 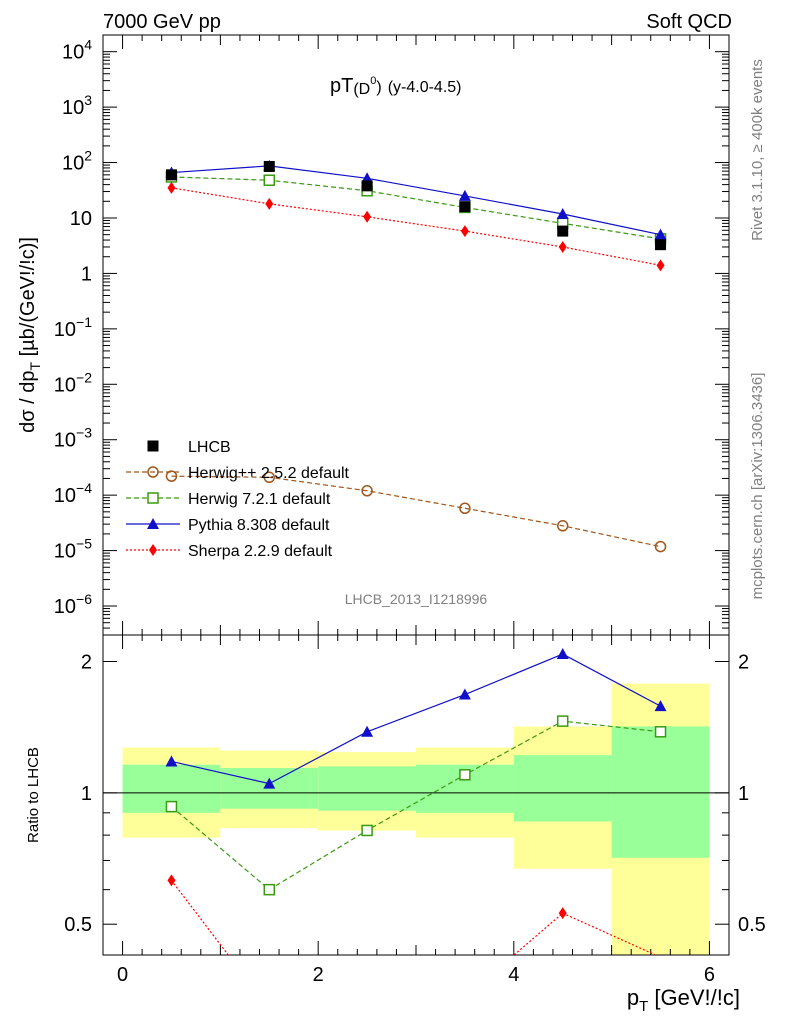 I want to click on y-tick-label: 10⁴, so click(x=77, y=50).